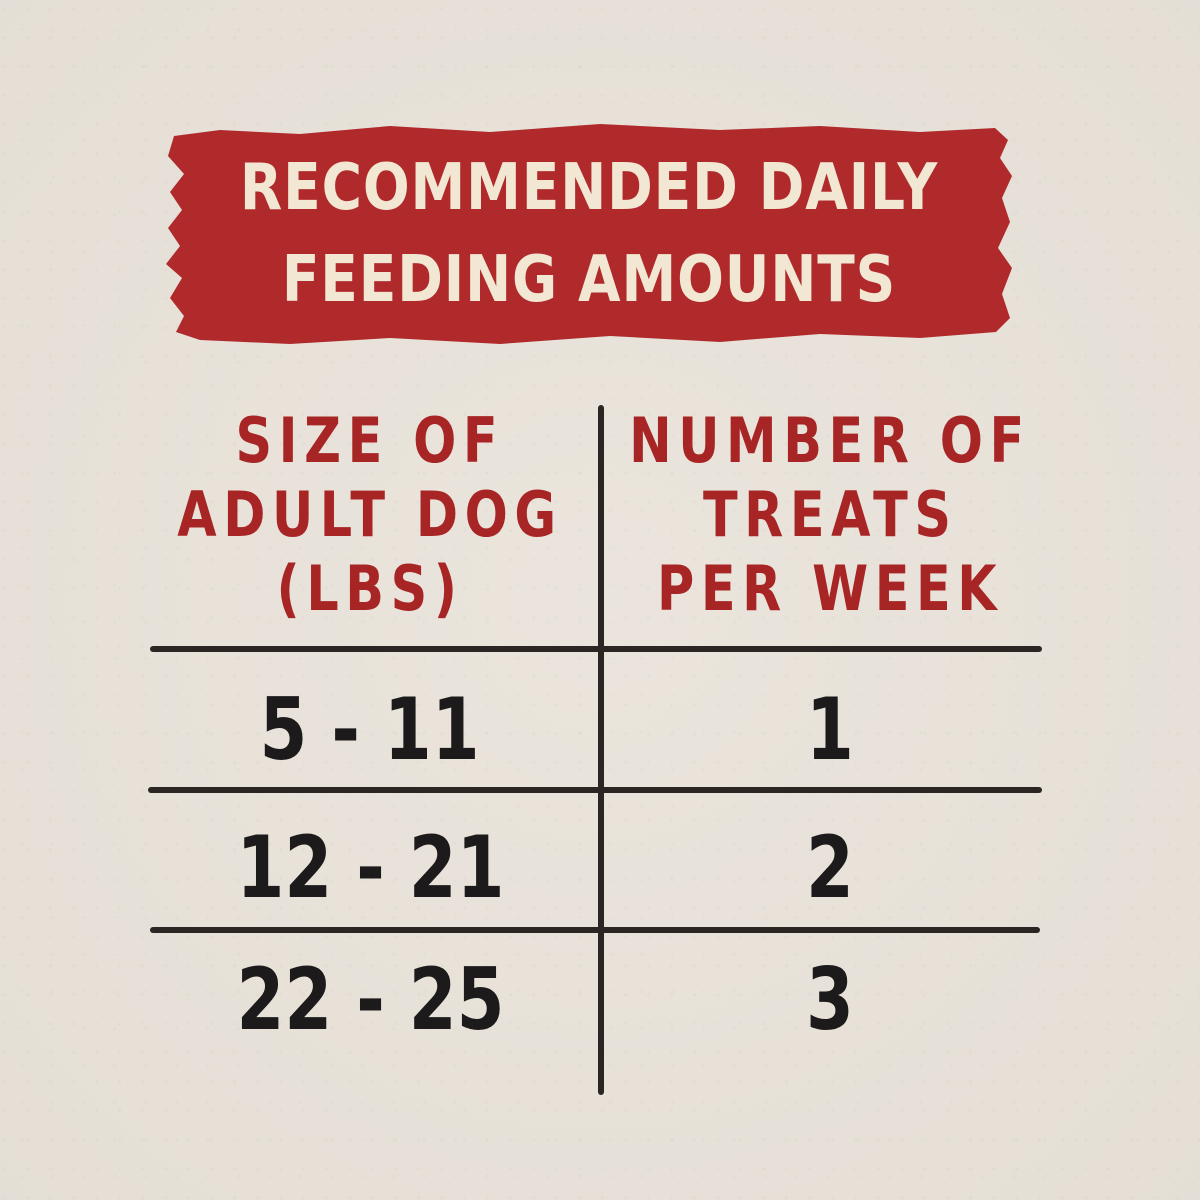 This screenshot has height=1200, width=1200. I want to click on column-header-treats-per-week: NUMBER OF TREATS PER WEEK, so click(830, 515).